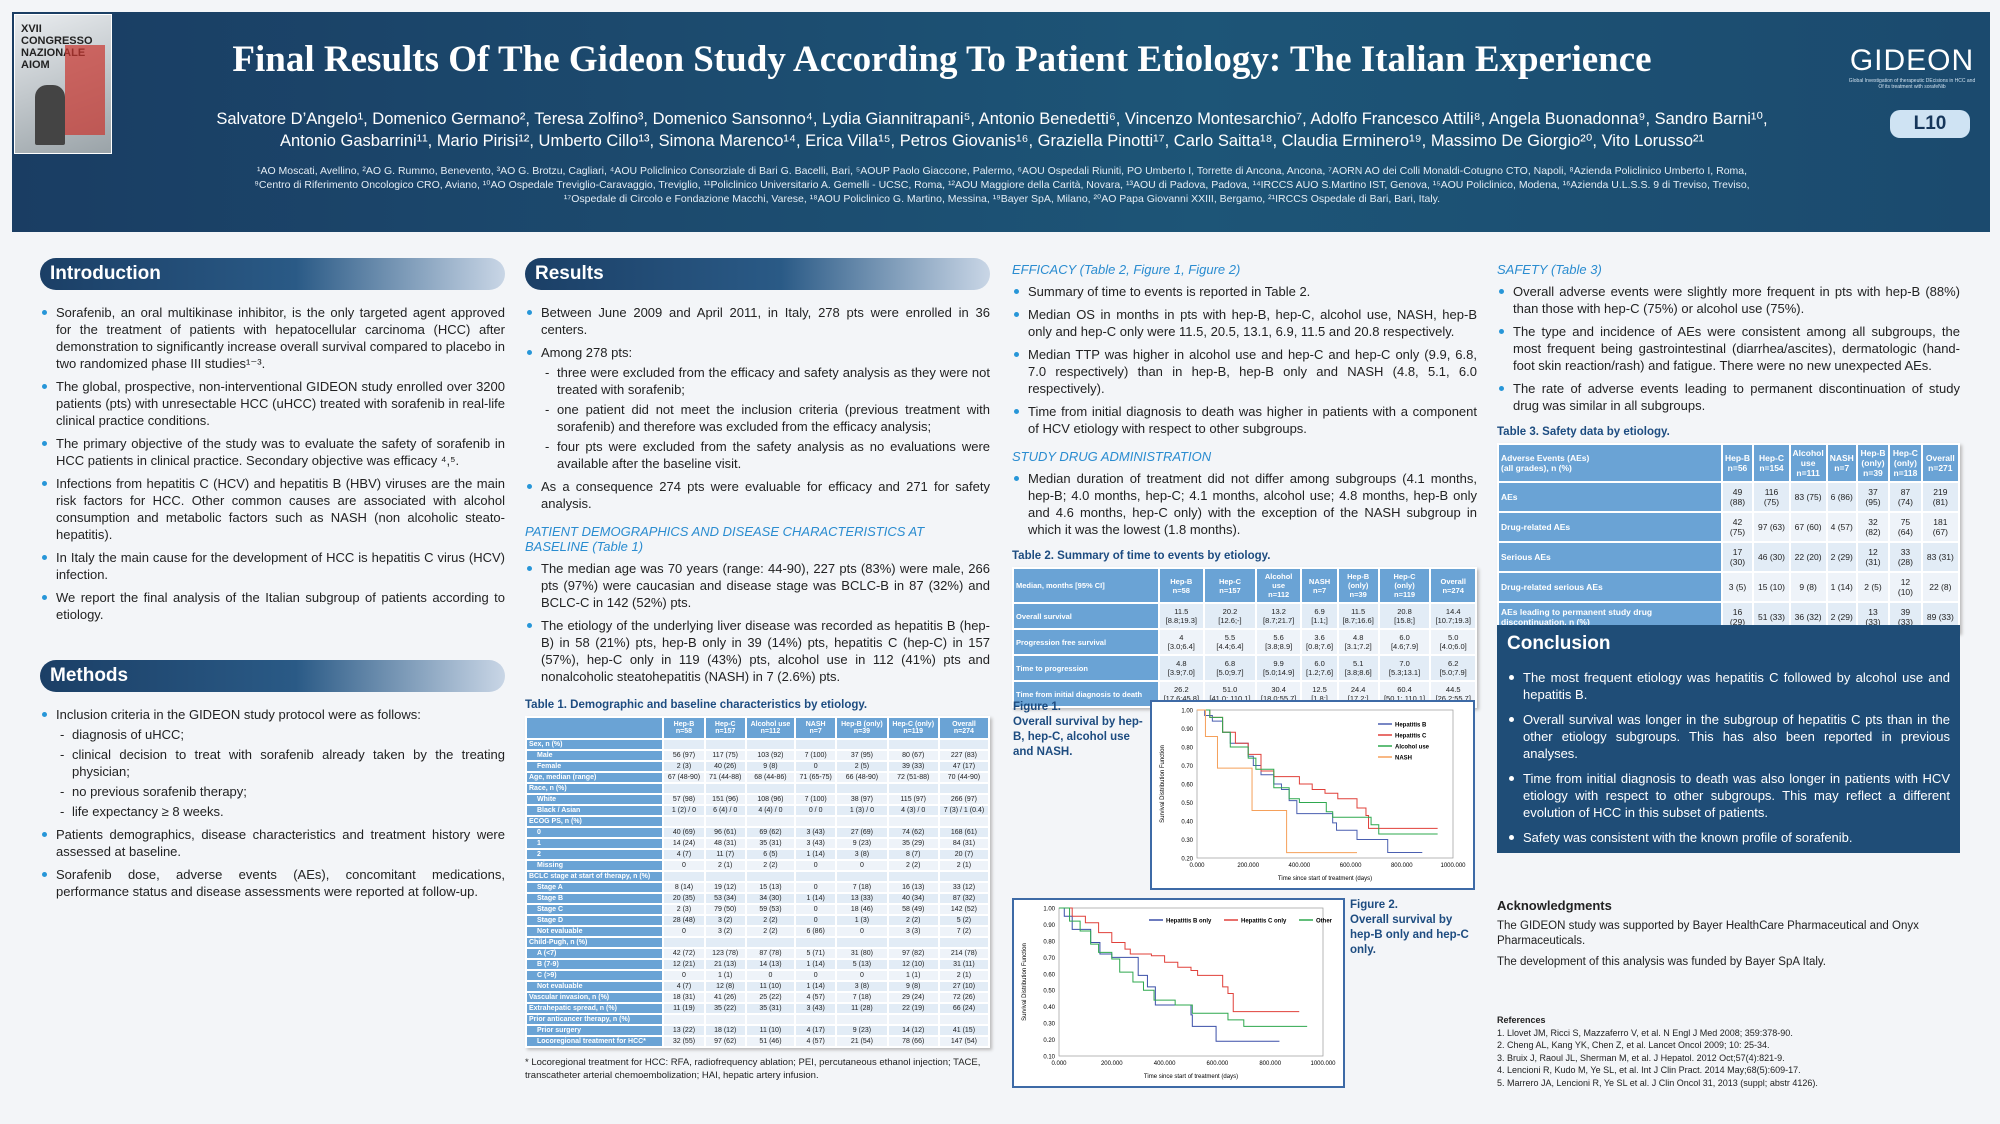  What do you see at coordinates (1905, 557) in the screenshot?
I see `table-cell: 33 (28)` at bounding box center [1905, 557].